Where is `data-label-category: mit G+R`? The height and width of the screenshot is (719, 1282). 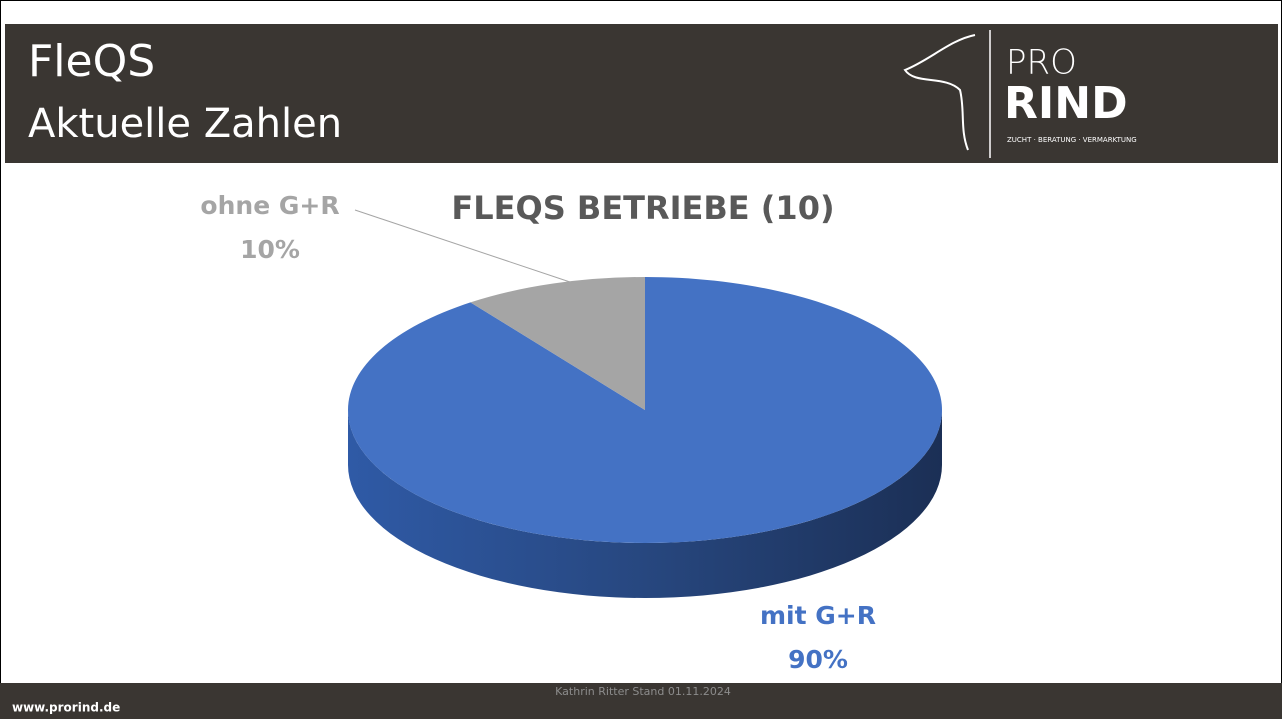 data-label-category: mit G+R is located at coordinates (818, 615).